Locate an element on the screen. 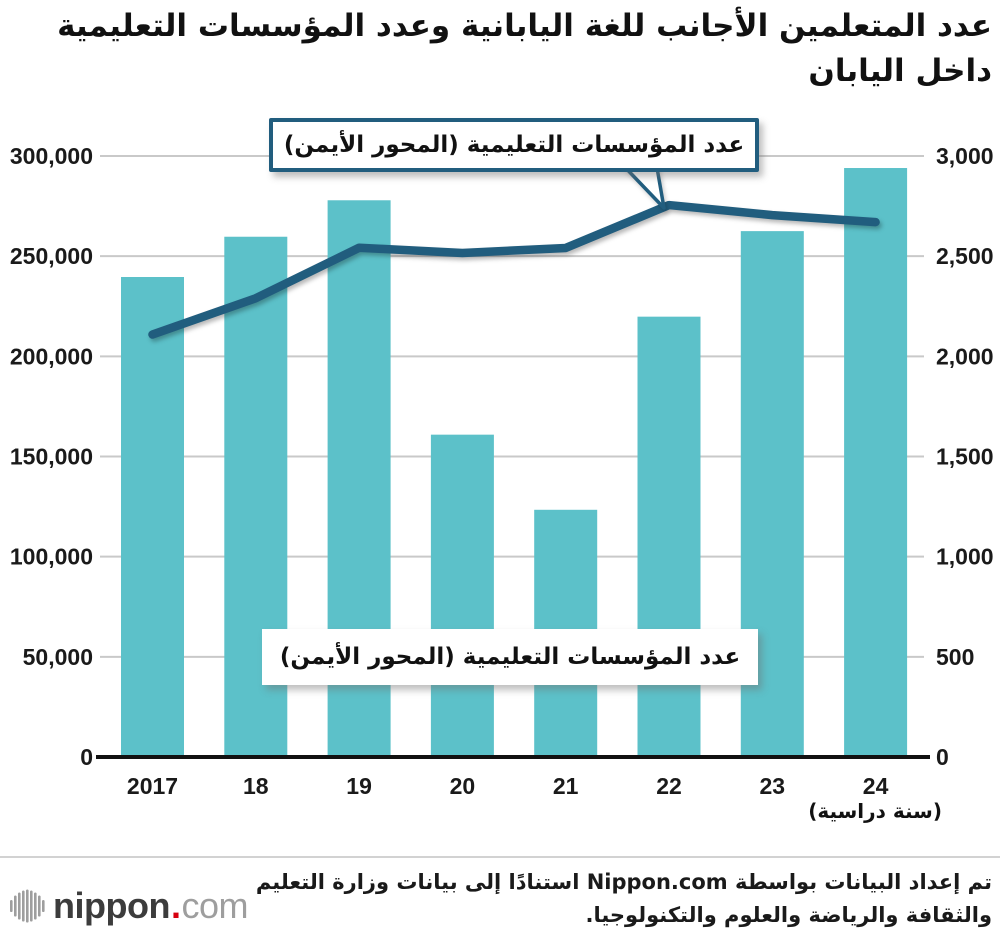 The height and width of the screenshot is (948, 1000). institutions-line is located at coordinates (514, 269).